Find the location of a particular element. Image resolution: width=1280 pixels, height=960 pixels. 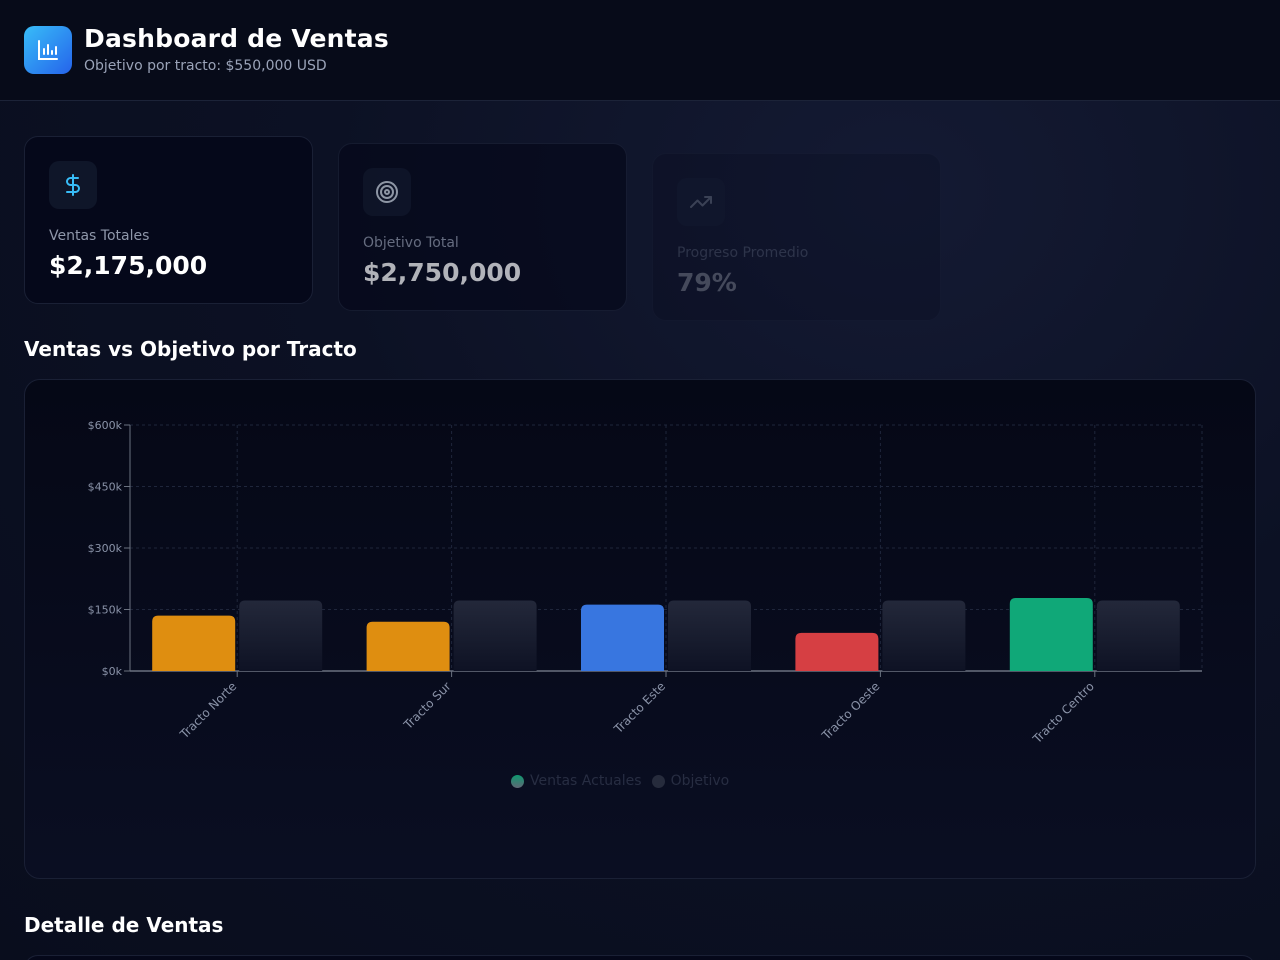

stat-card-total-sales: Ventas Totales $2,175,000 is located at coordinates (168, 220).